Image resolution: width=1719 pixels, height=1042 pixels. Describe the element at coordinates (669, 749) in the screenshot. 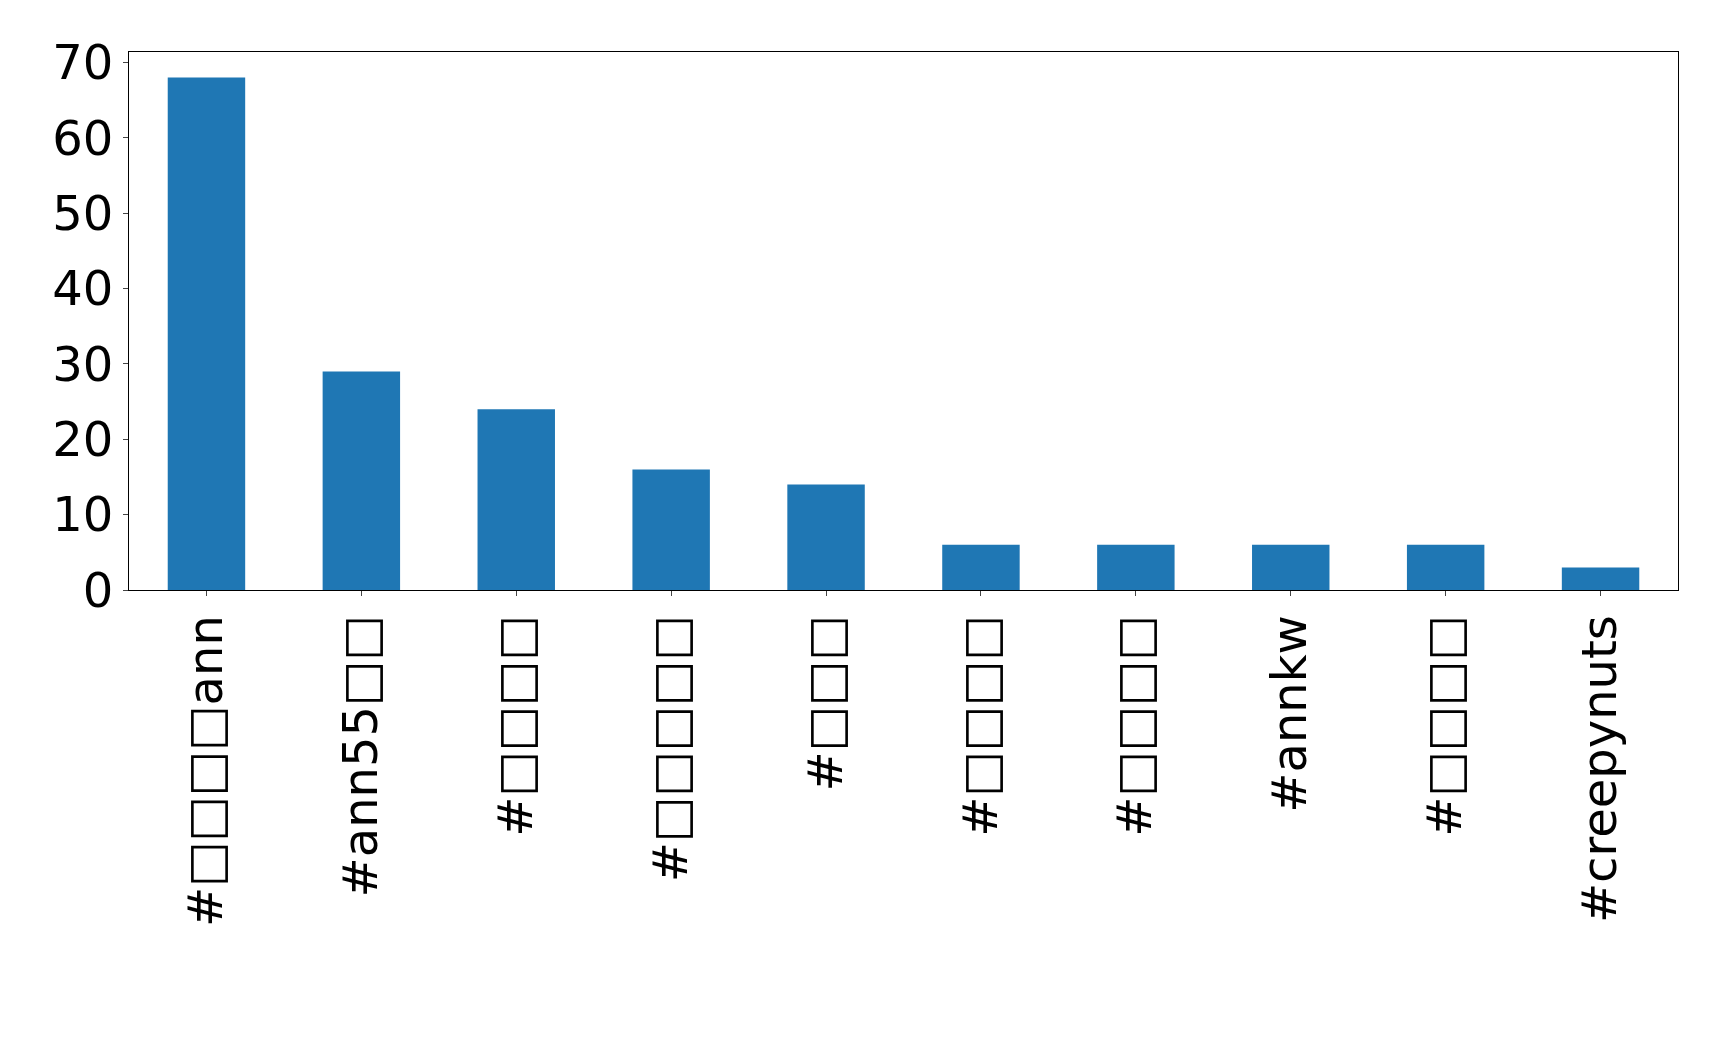

I see `x-tick-label: #□□□□□` at that location.